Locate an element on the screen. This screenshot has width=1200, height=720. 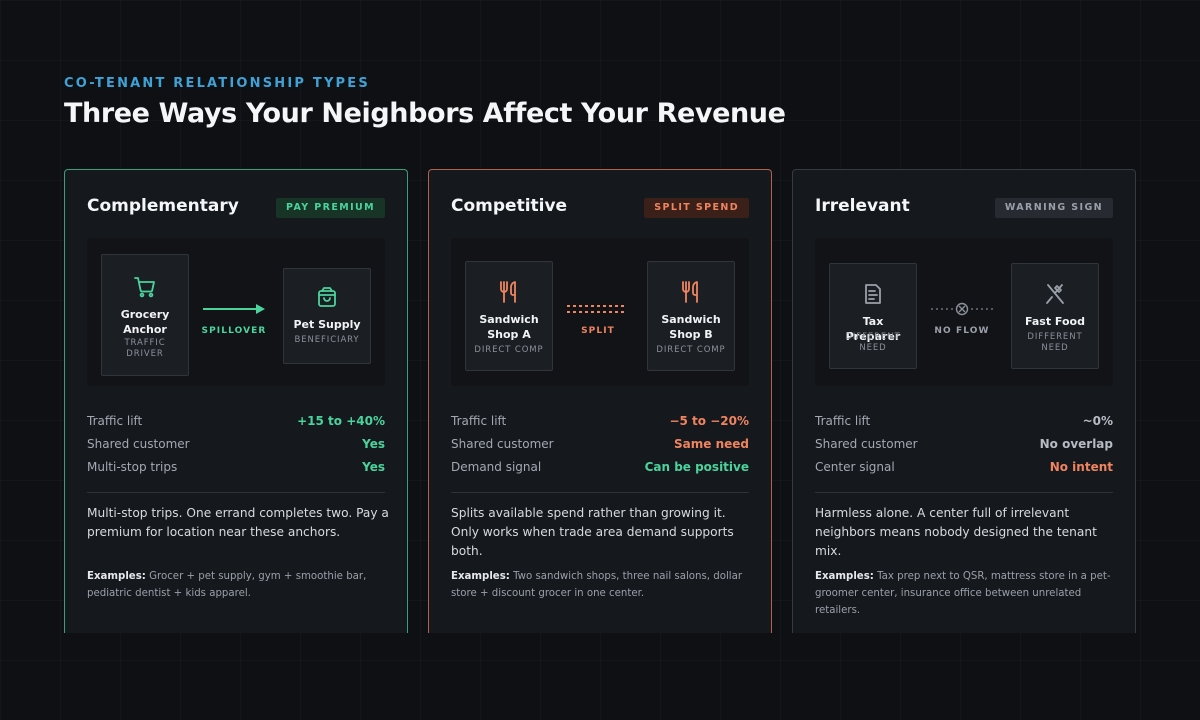
left-node: Grocery Anchor TRAFFIC DRIVER is located at coordinates (145, 315).